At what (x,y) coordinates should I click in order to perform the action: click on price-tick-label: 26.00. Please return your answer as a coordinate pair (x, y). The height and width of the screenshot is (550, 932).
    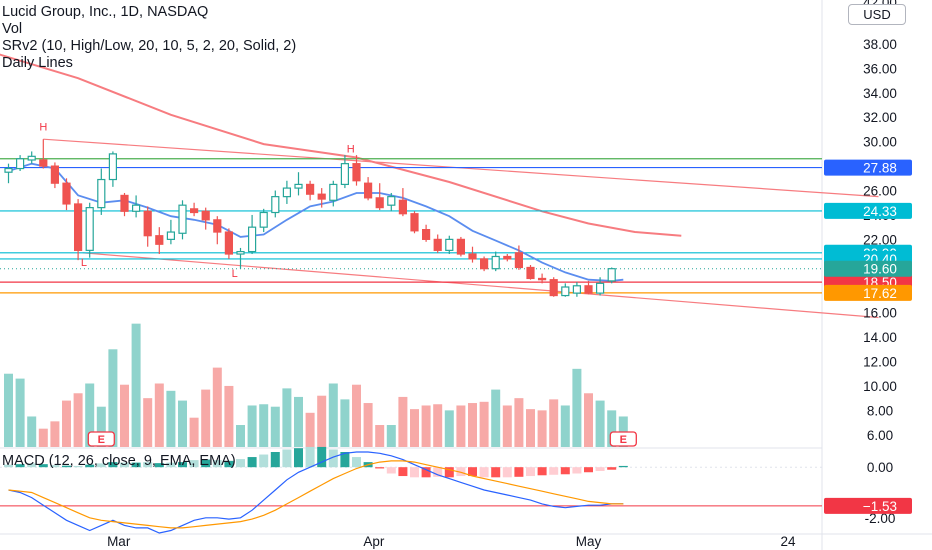
    Looking at the image, I should click on (880, 191).